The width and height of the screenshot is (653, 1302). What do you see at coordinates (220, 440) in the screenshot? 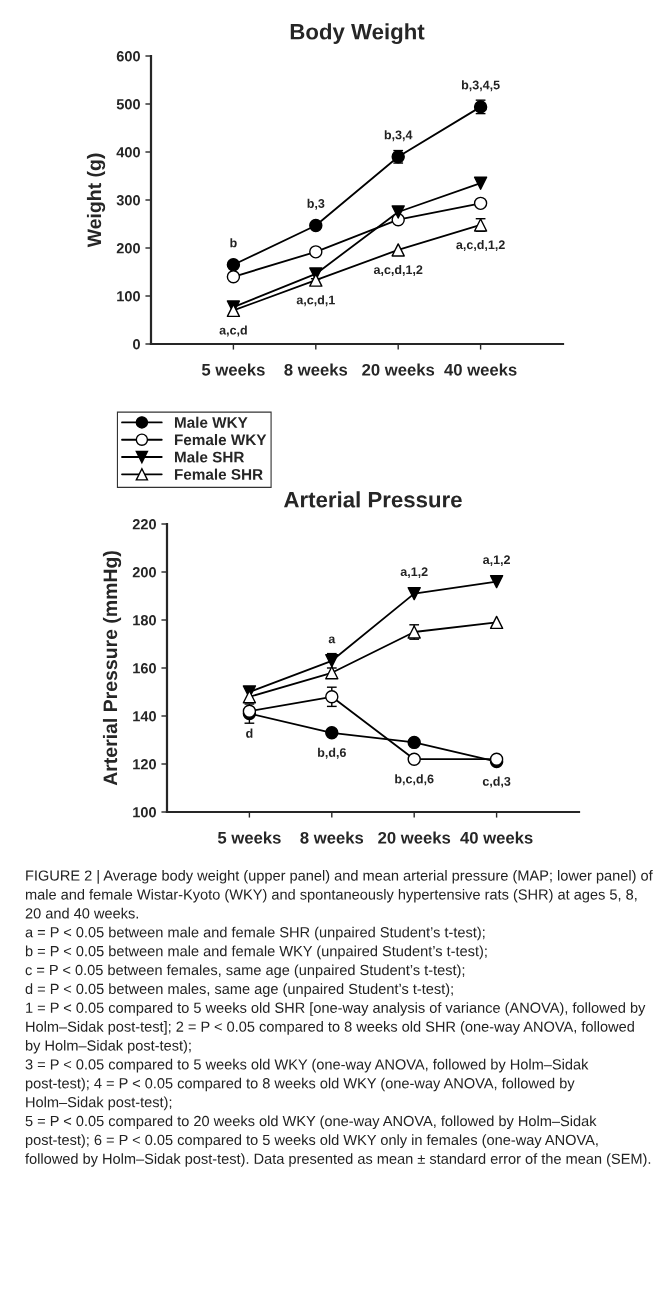
I see `legend-label: Female WKY` at bounding box center [220, 440].